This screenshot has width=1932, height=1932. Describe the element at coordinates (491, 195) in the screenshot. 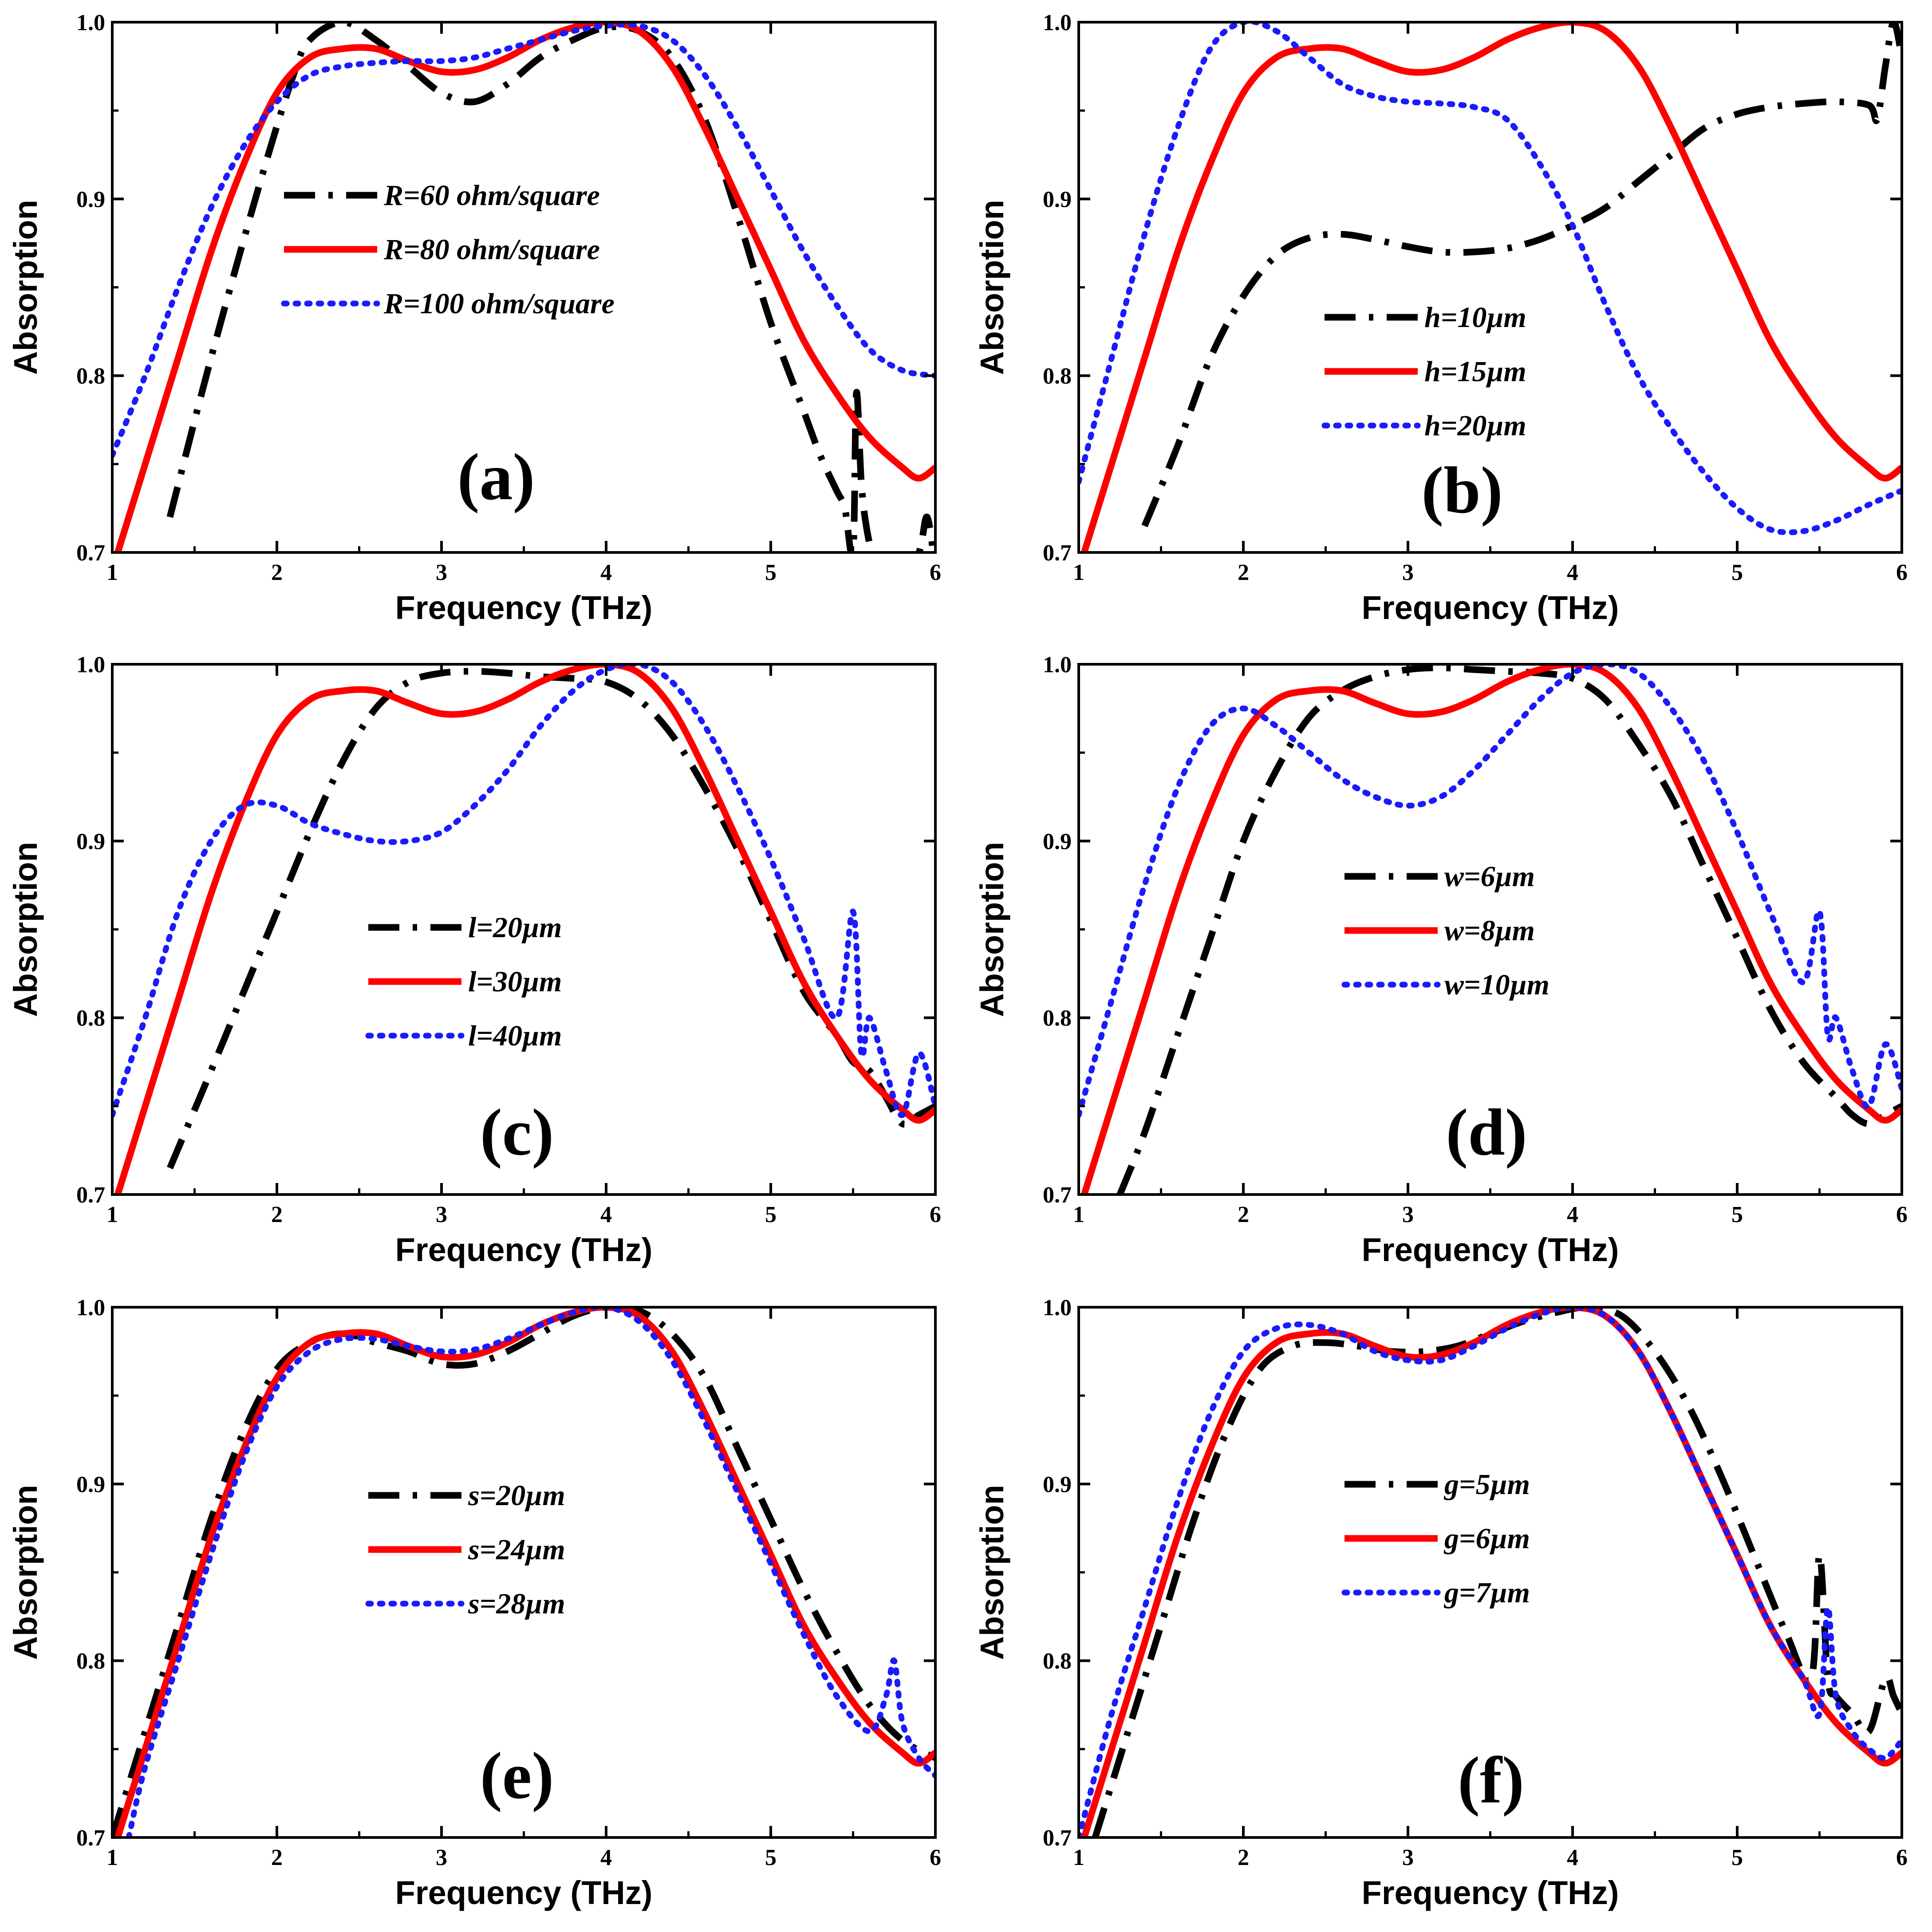

I see `legend-label-1: R=60 ohm/square` at that location.